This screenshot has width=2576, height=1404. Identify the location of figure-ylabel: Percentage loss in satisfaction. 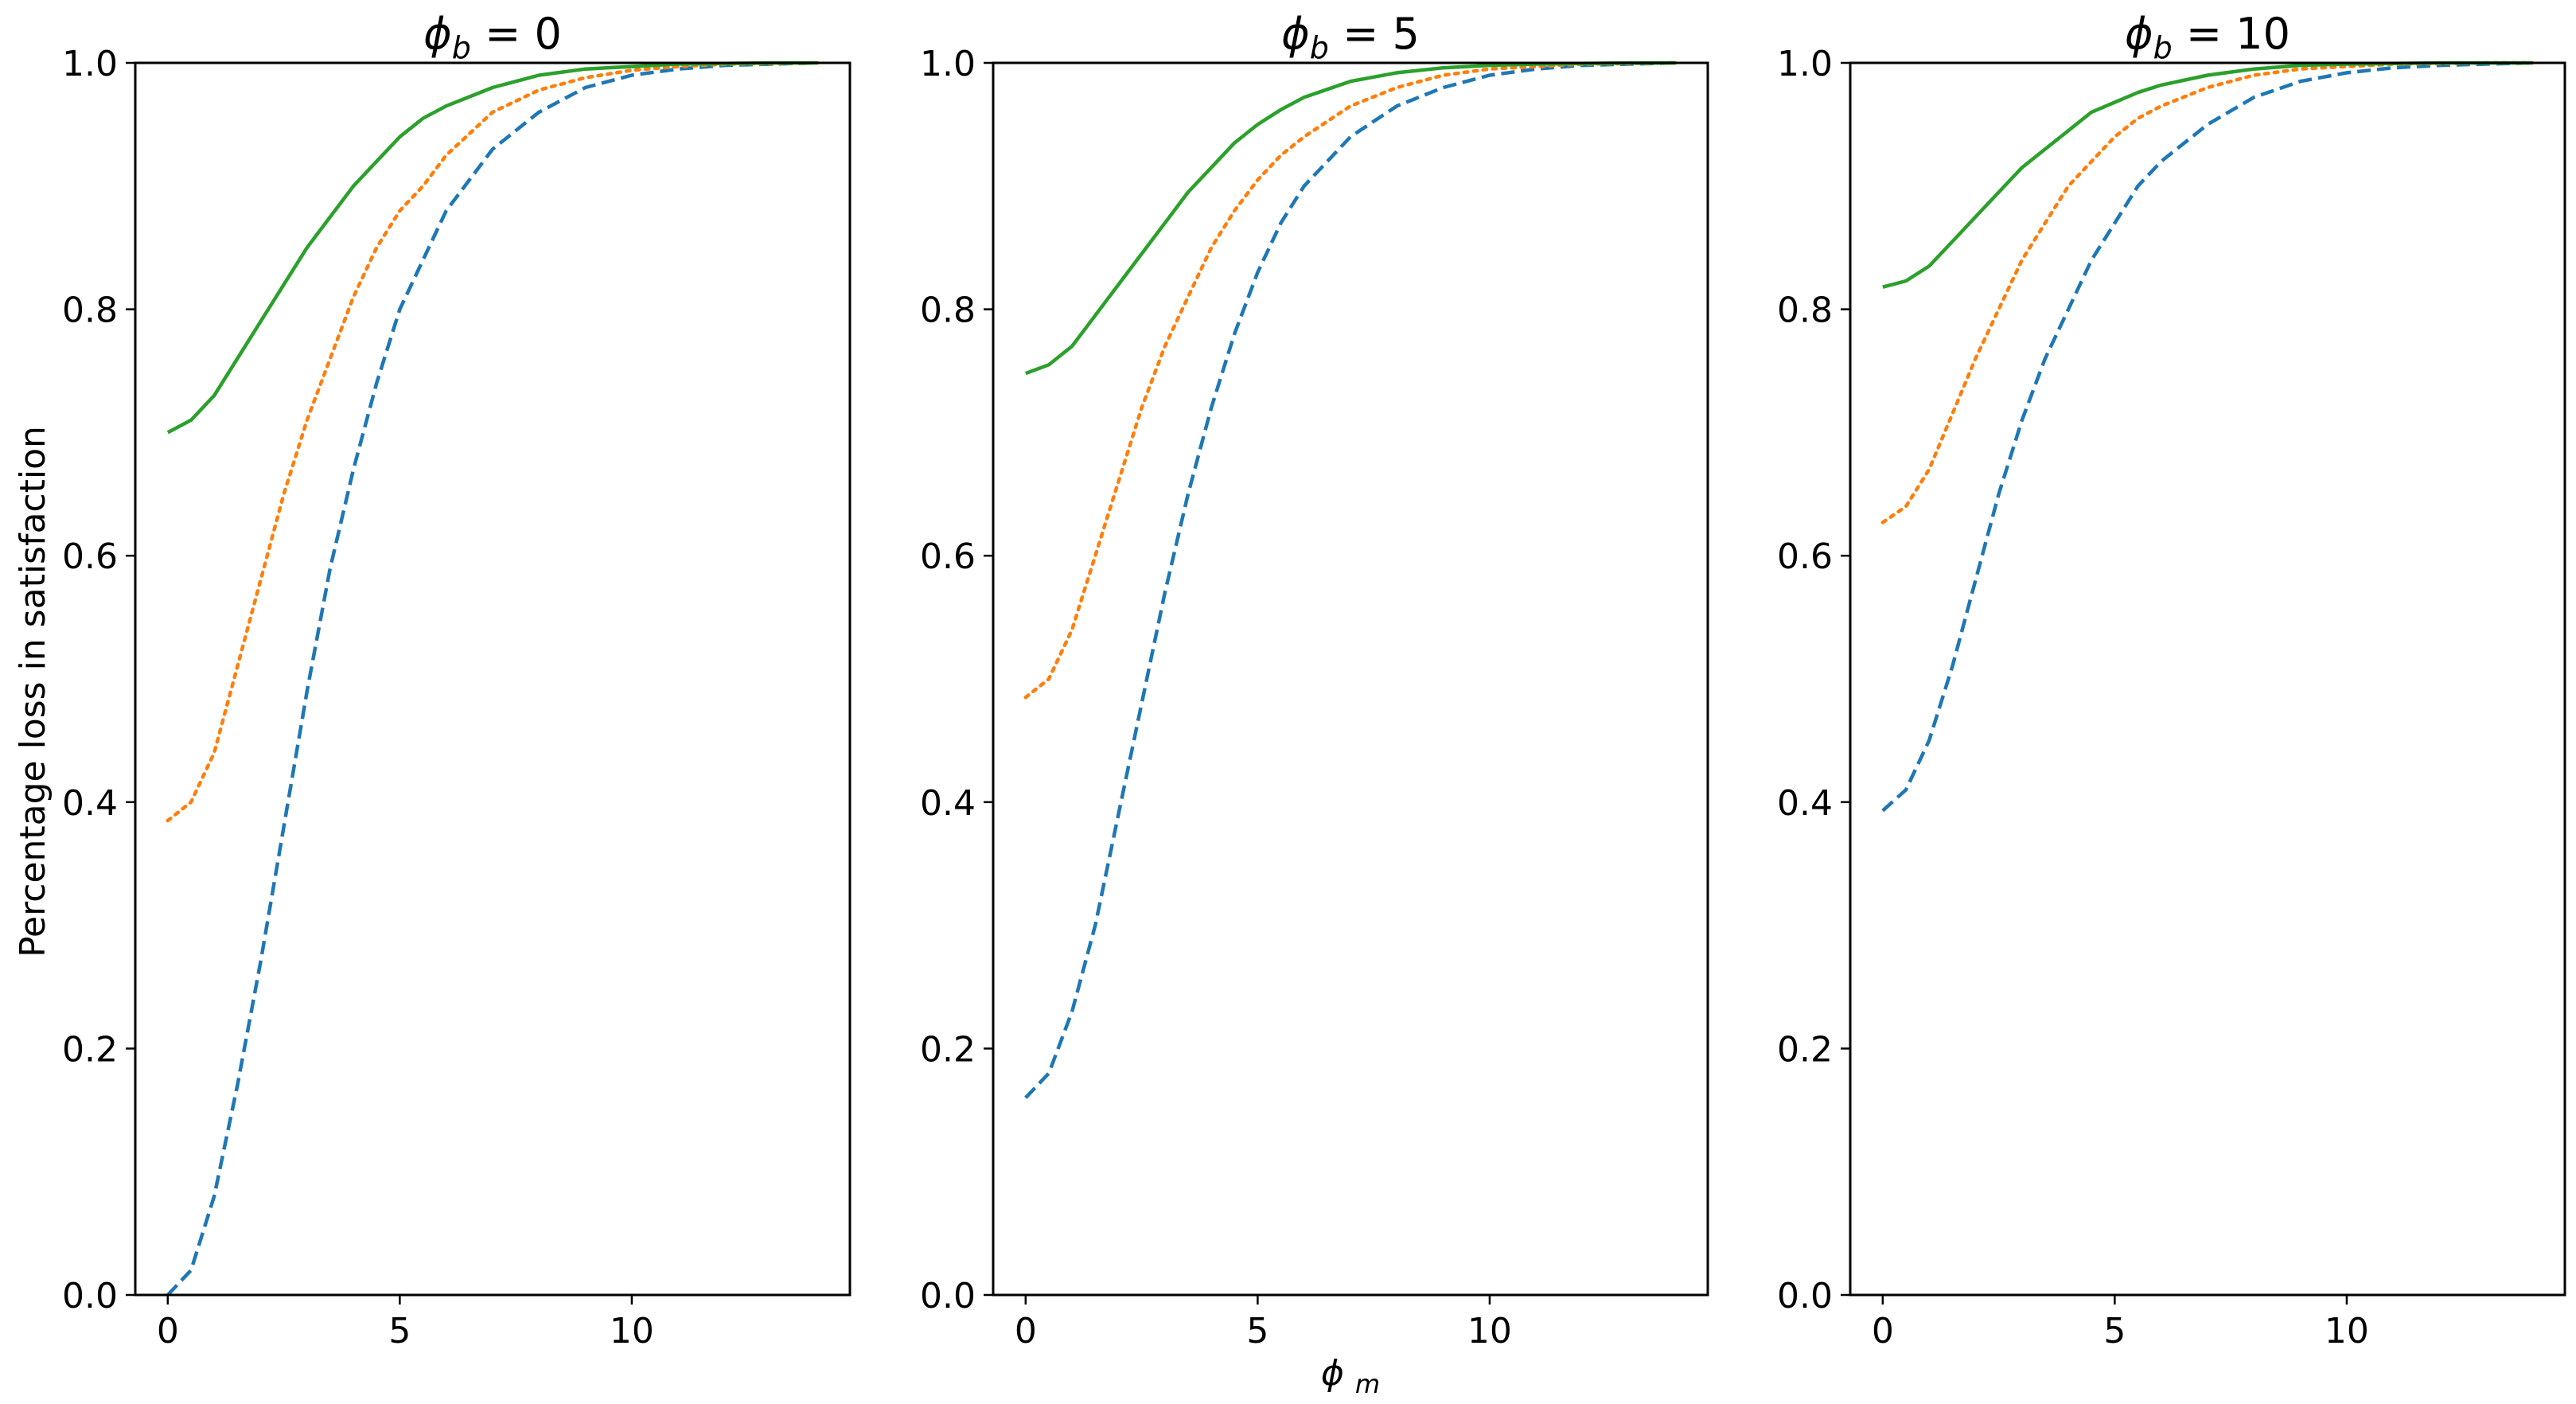
(33, 691).